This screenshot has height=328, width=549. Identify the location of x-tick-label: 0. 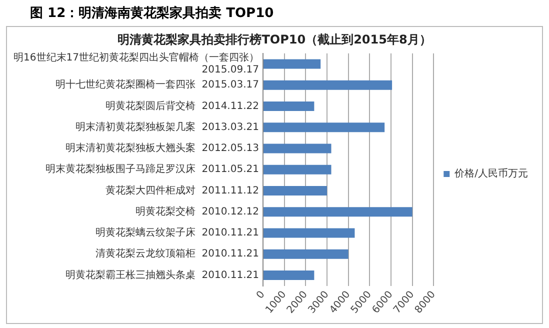
(261, 295).